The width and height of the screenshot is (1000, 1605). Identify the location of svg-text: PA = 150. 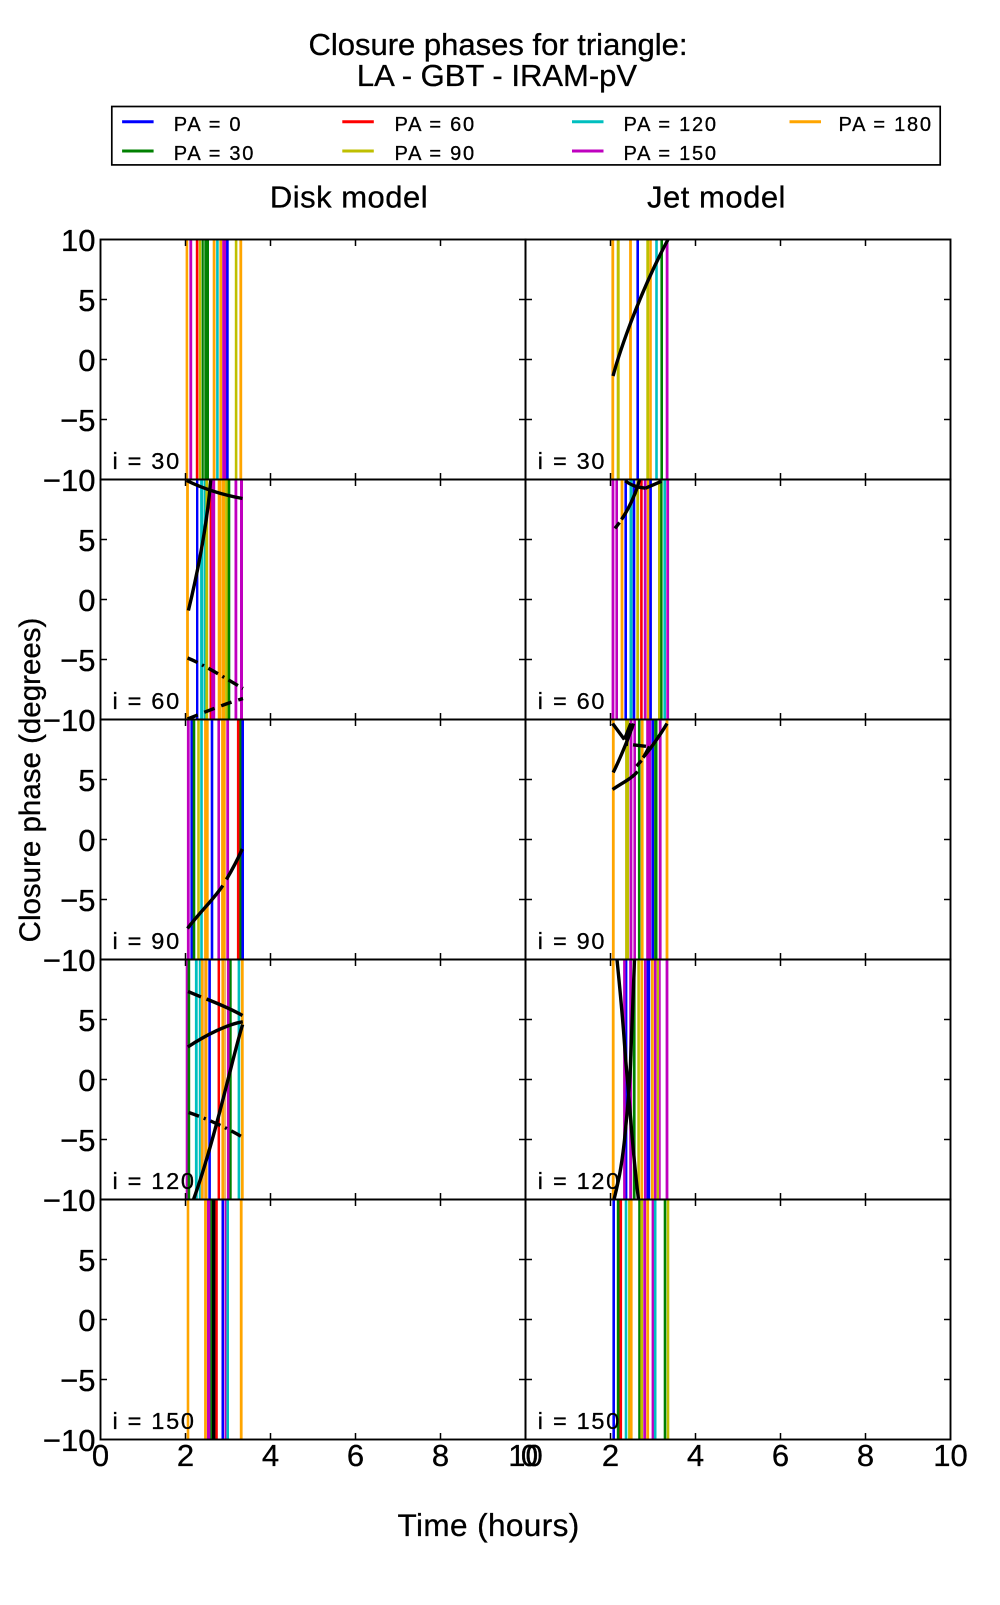
(671, 154).